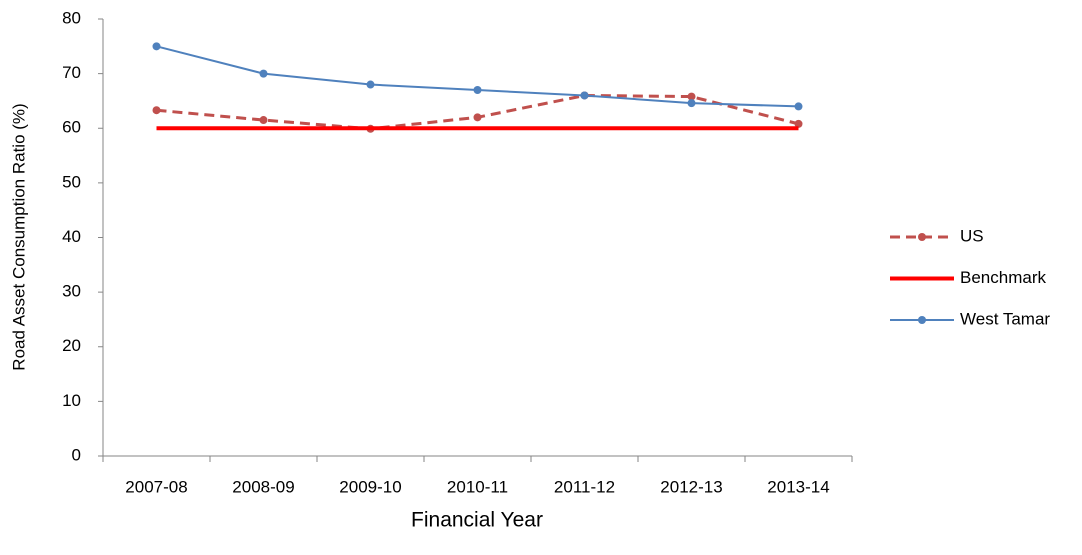 This screenshot has height=555, width=1082. I want to click on y-tick-label: 10, so click(71, 400).